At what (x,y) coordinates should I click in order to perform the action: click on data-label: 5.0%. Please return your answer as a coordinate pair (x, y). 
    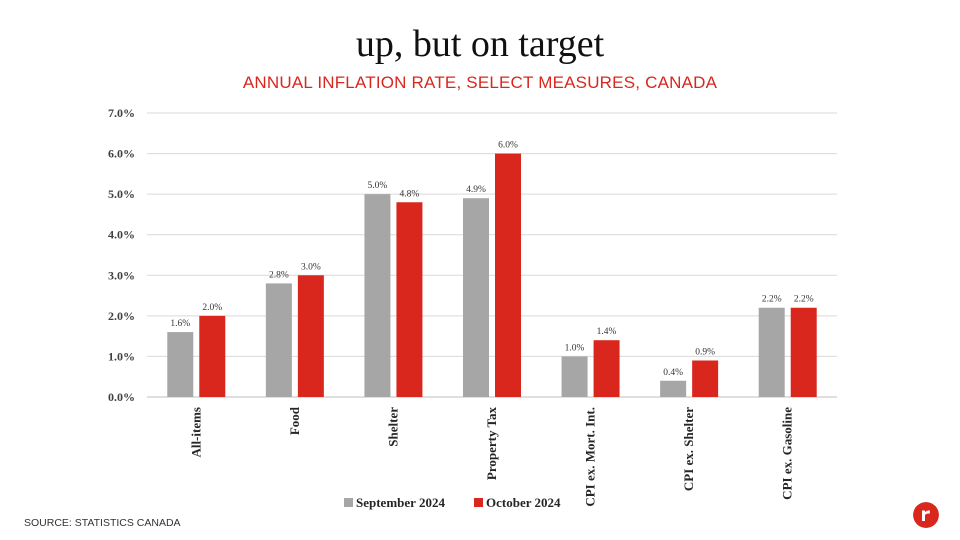
    Looking at the image, I should click on (378, 186).